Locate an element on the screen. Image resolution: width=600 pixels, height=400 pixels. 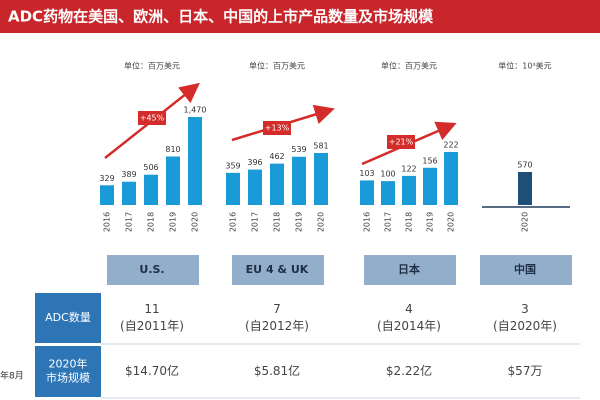
value-label: 581 is located at coordinates (320, 145).